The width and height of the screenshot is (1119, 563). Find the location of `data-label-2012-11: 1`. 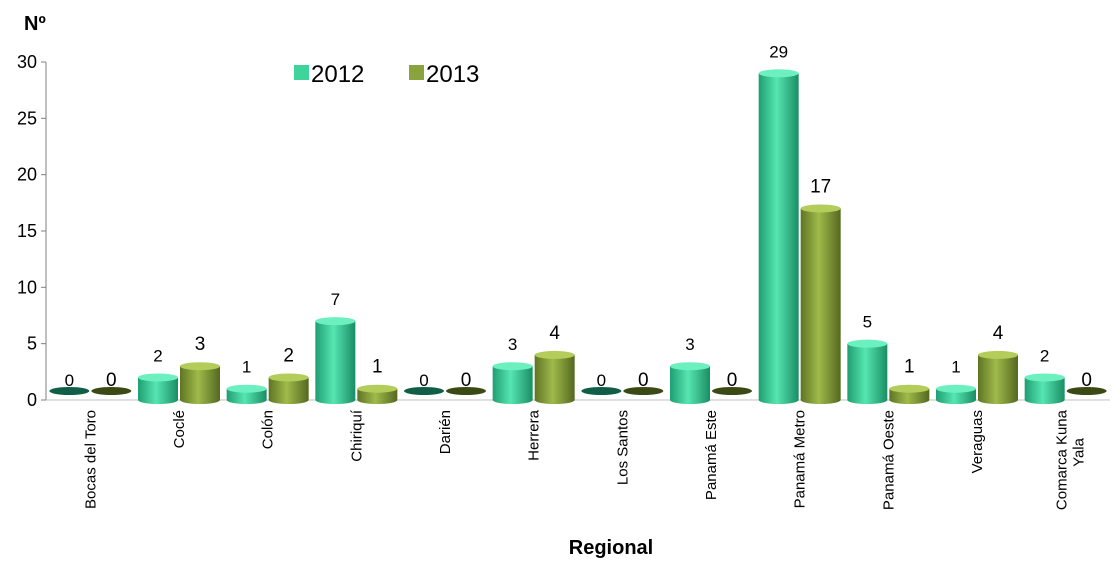

data-label-2012-11: 1 is located at coordinates (955, 367).